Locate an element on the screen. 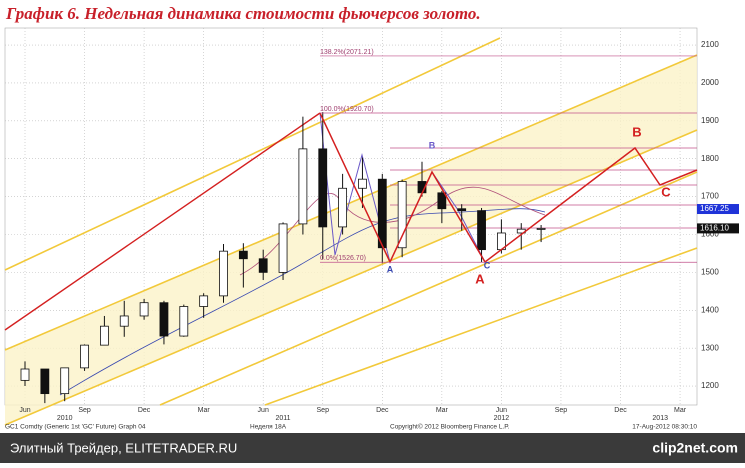 The image size is (745, 468). footer-source: Элитный Трейдер, ELITETRADER.RU is located at coordinates (123, 447).